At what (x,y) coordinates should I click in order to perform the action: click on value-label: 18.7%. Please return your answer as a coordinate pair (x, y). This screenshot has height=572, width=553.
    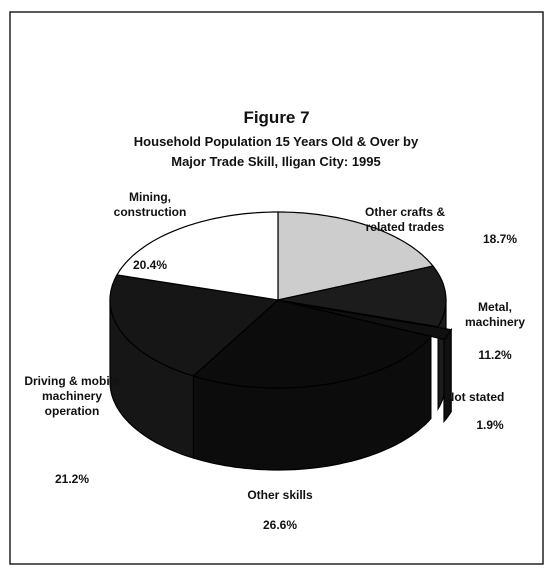
    Looking at the image, I should click on (500, 239).